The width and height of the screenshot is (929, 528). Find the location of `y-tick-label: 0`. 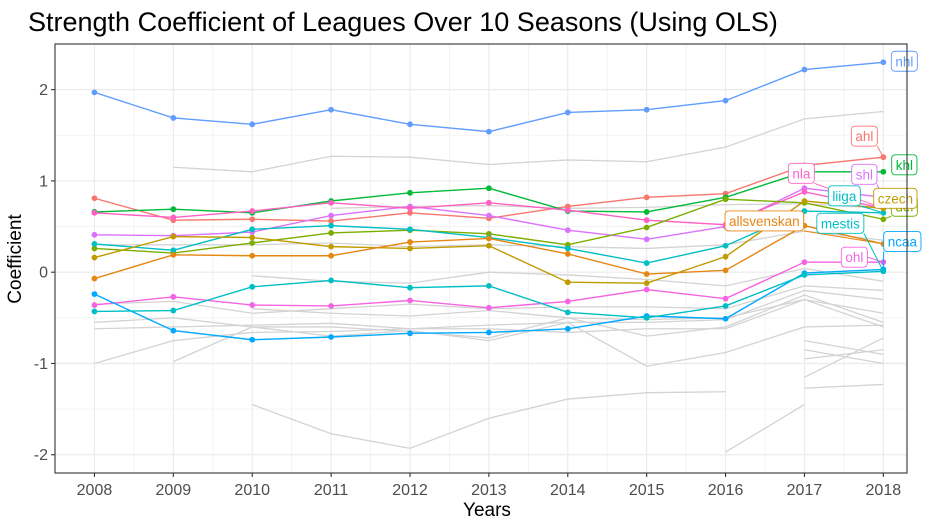

y-tick-label: 0 is located at coordinates (43, 273).